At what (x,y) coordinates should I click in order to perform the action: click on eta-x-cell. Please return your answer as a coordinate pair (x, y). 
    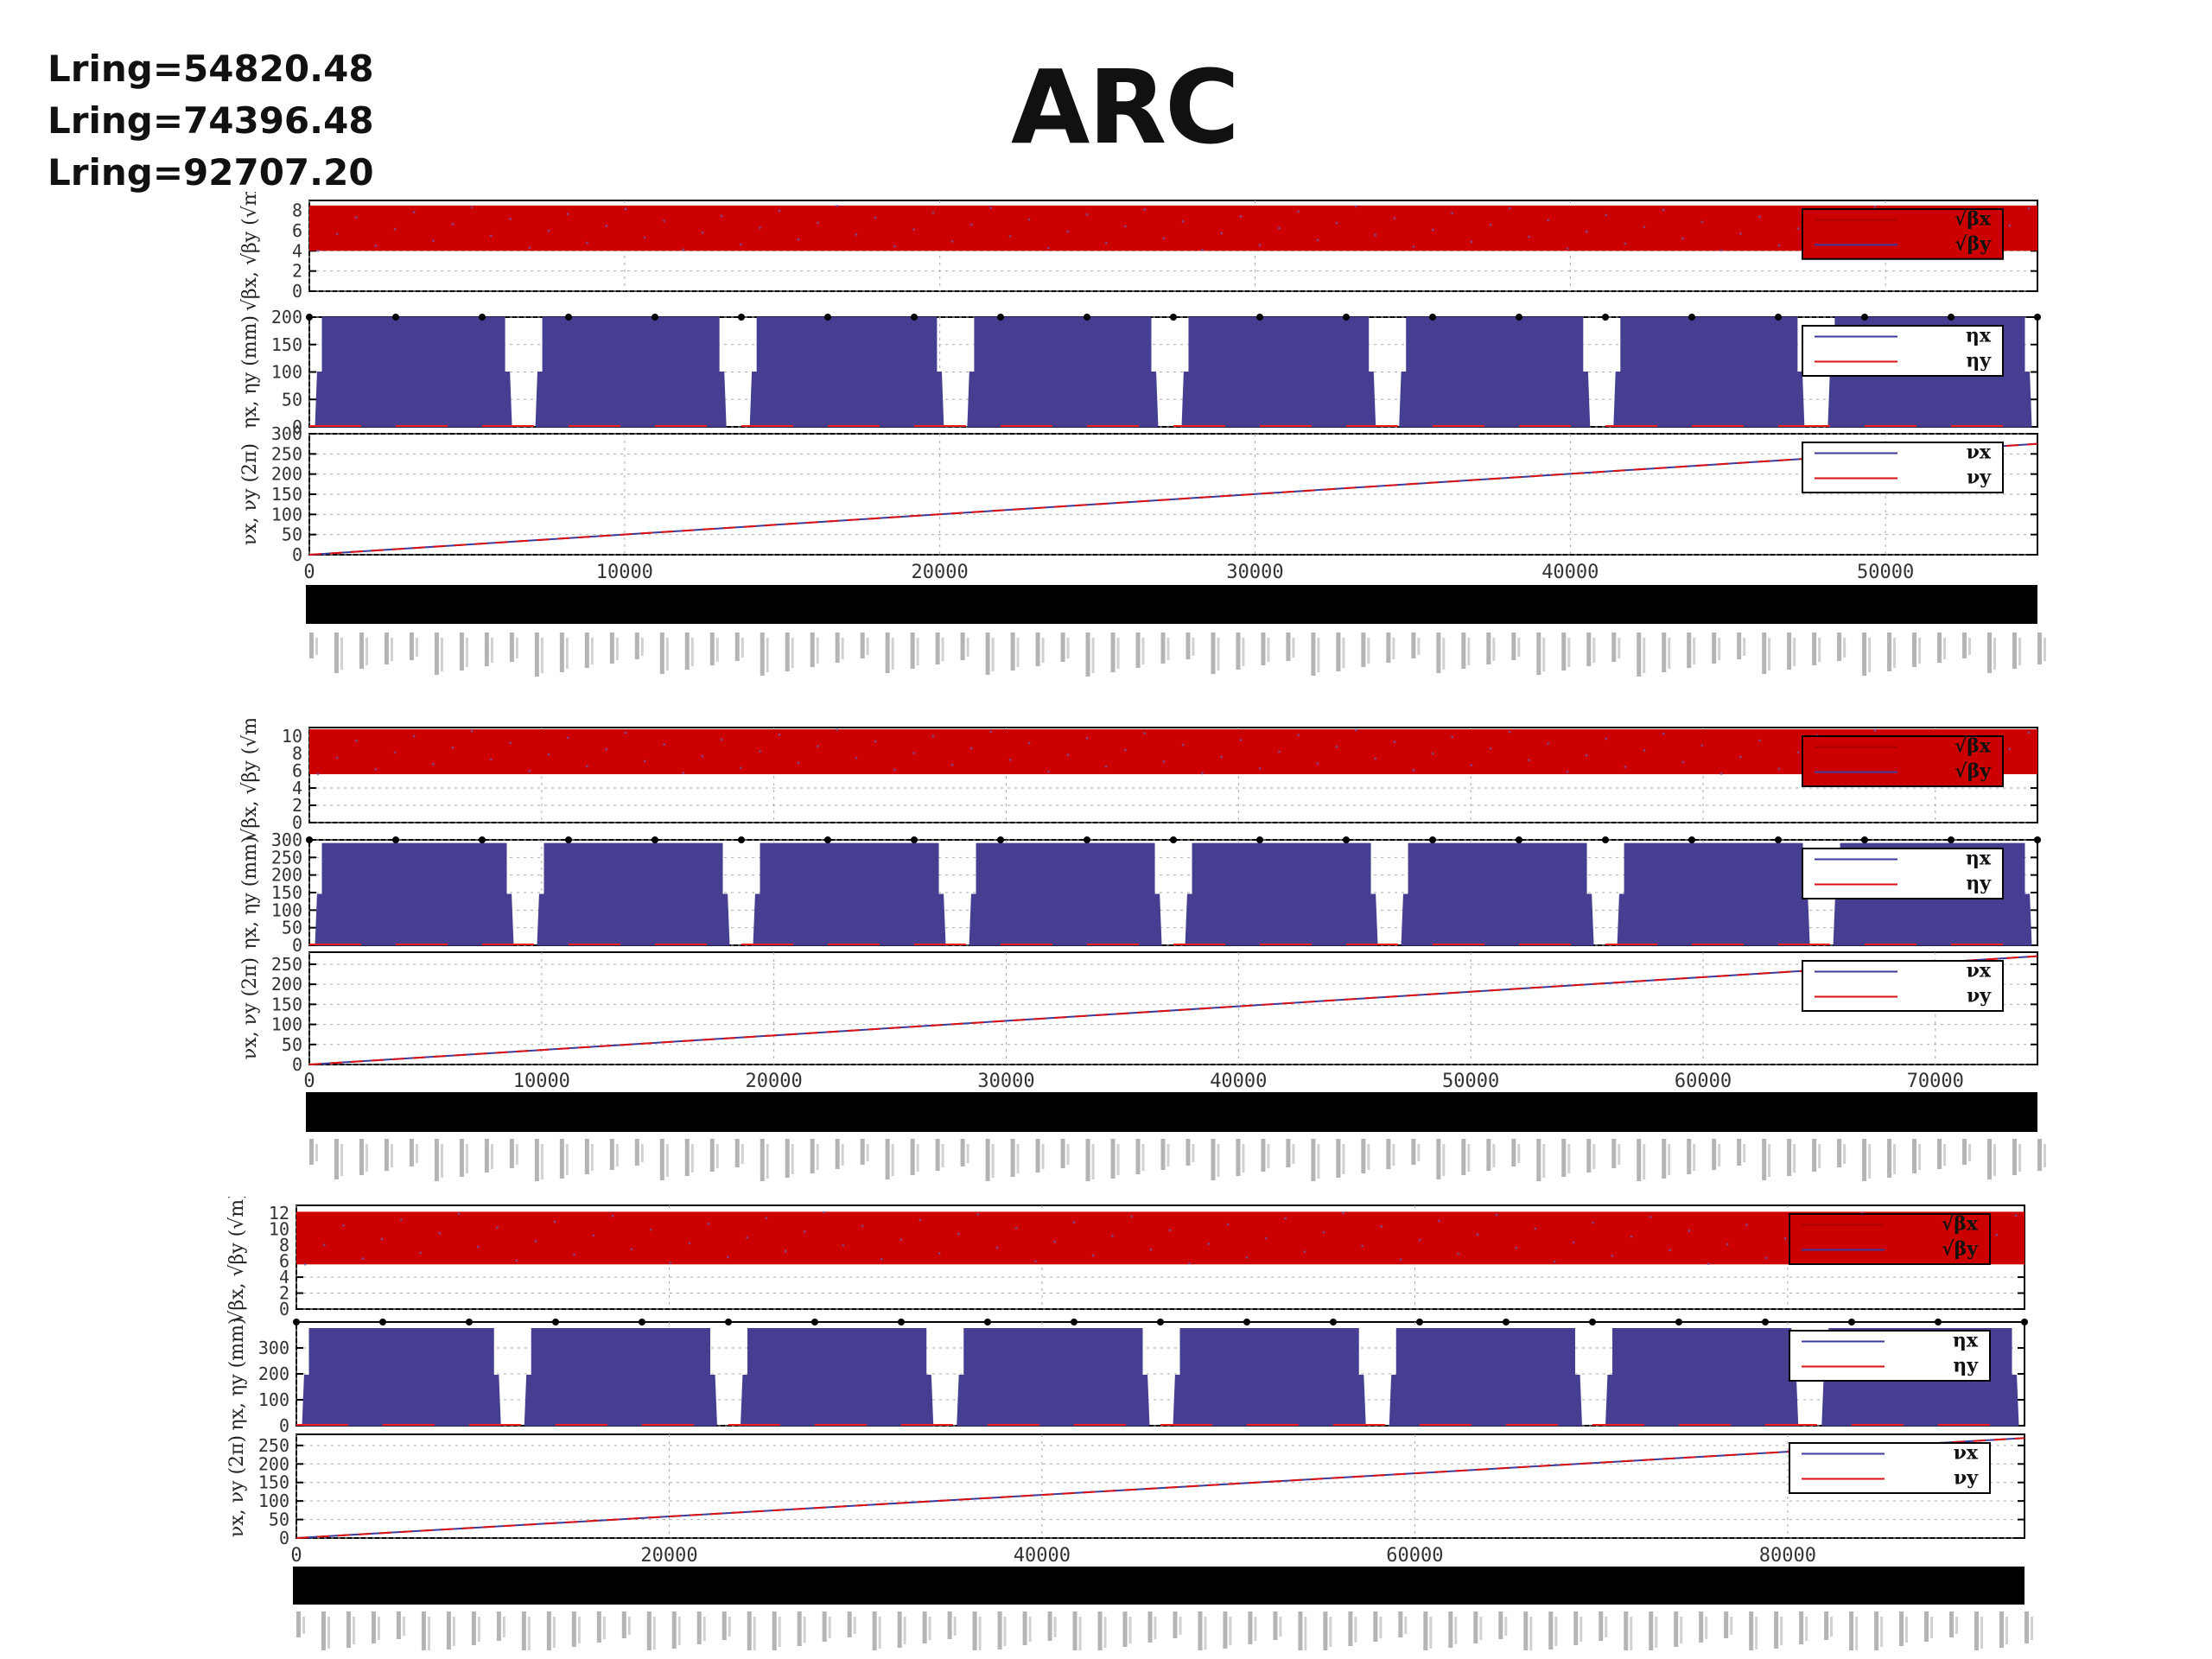
    Looking at the image, I should click on (1281, 894).